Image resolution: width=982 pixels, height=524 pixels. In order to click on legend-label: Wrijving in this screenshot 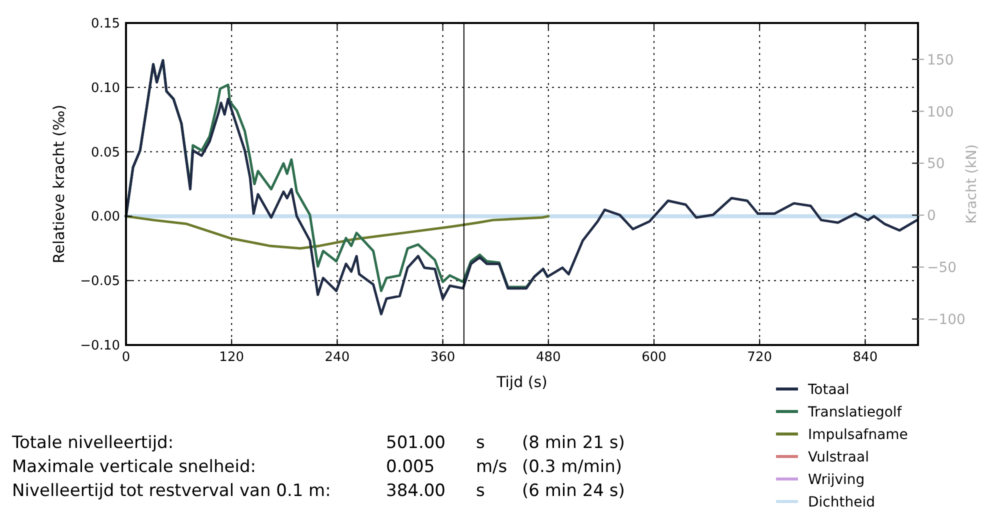, I will do `click(836, 480)`.